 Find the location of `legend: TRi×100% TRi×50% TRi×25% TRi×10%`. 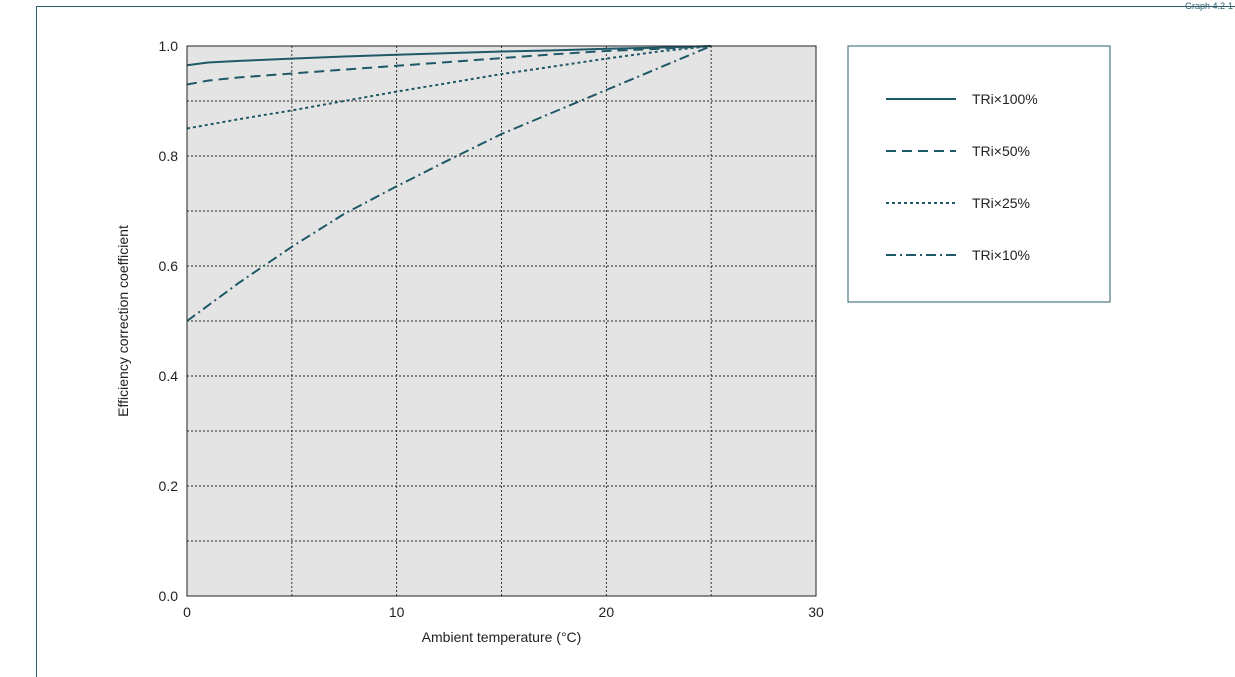

legend: TRi×100% TRi×50% TRi×25% TRi×10% is located at coordinates (979, 174).